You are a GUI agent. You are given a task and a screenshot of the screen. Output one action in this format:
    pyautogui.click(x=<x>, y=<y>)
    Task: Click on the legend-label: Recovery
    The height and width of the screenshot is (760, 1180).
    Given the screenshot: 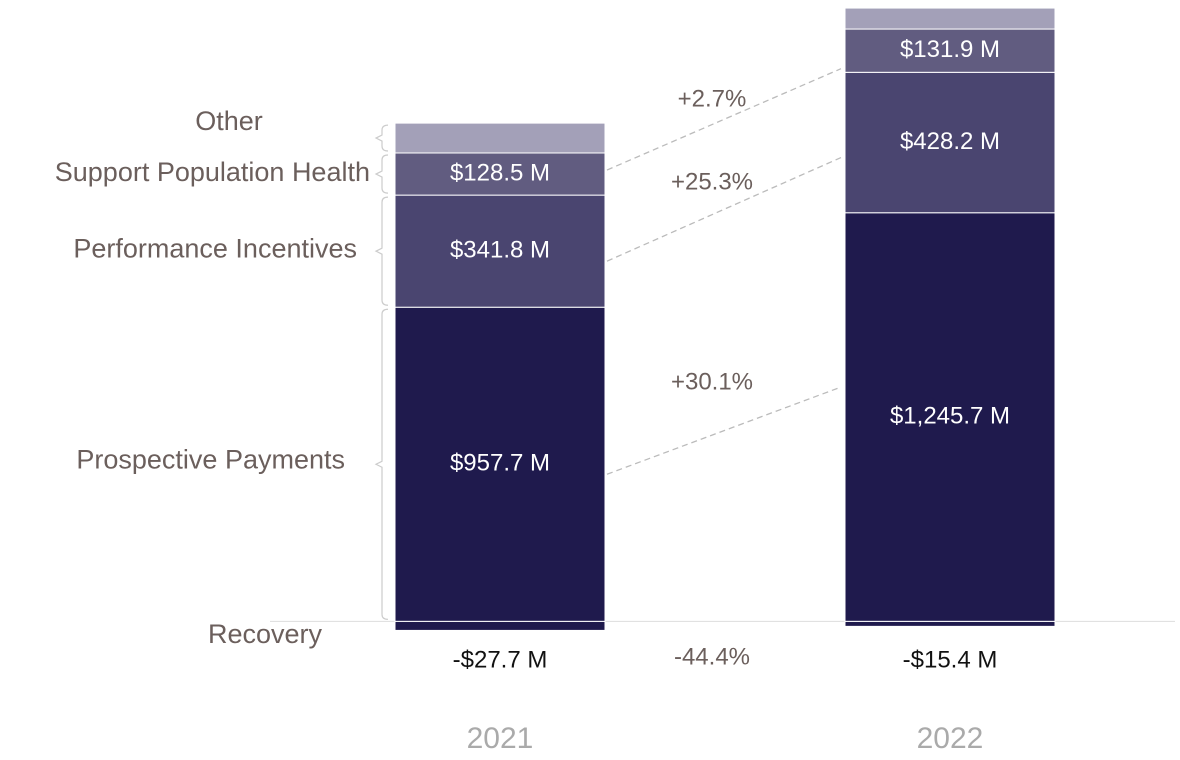 What is the action you would take?
    pyautogui.click(x=265, y=634)
    